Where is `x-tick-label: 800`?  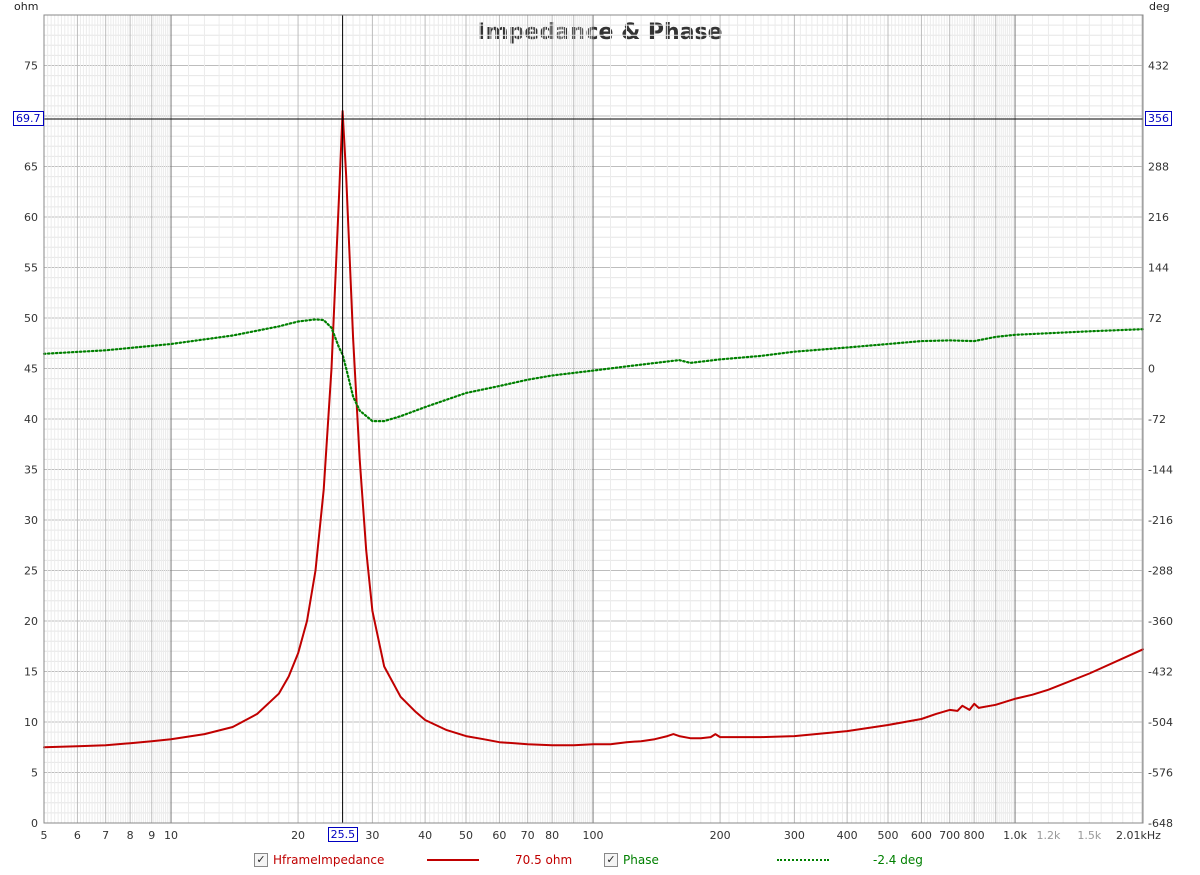 x-tick-label: 800 is located at coordinates (974, 835).